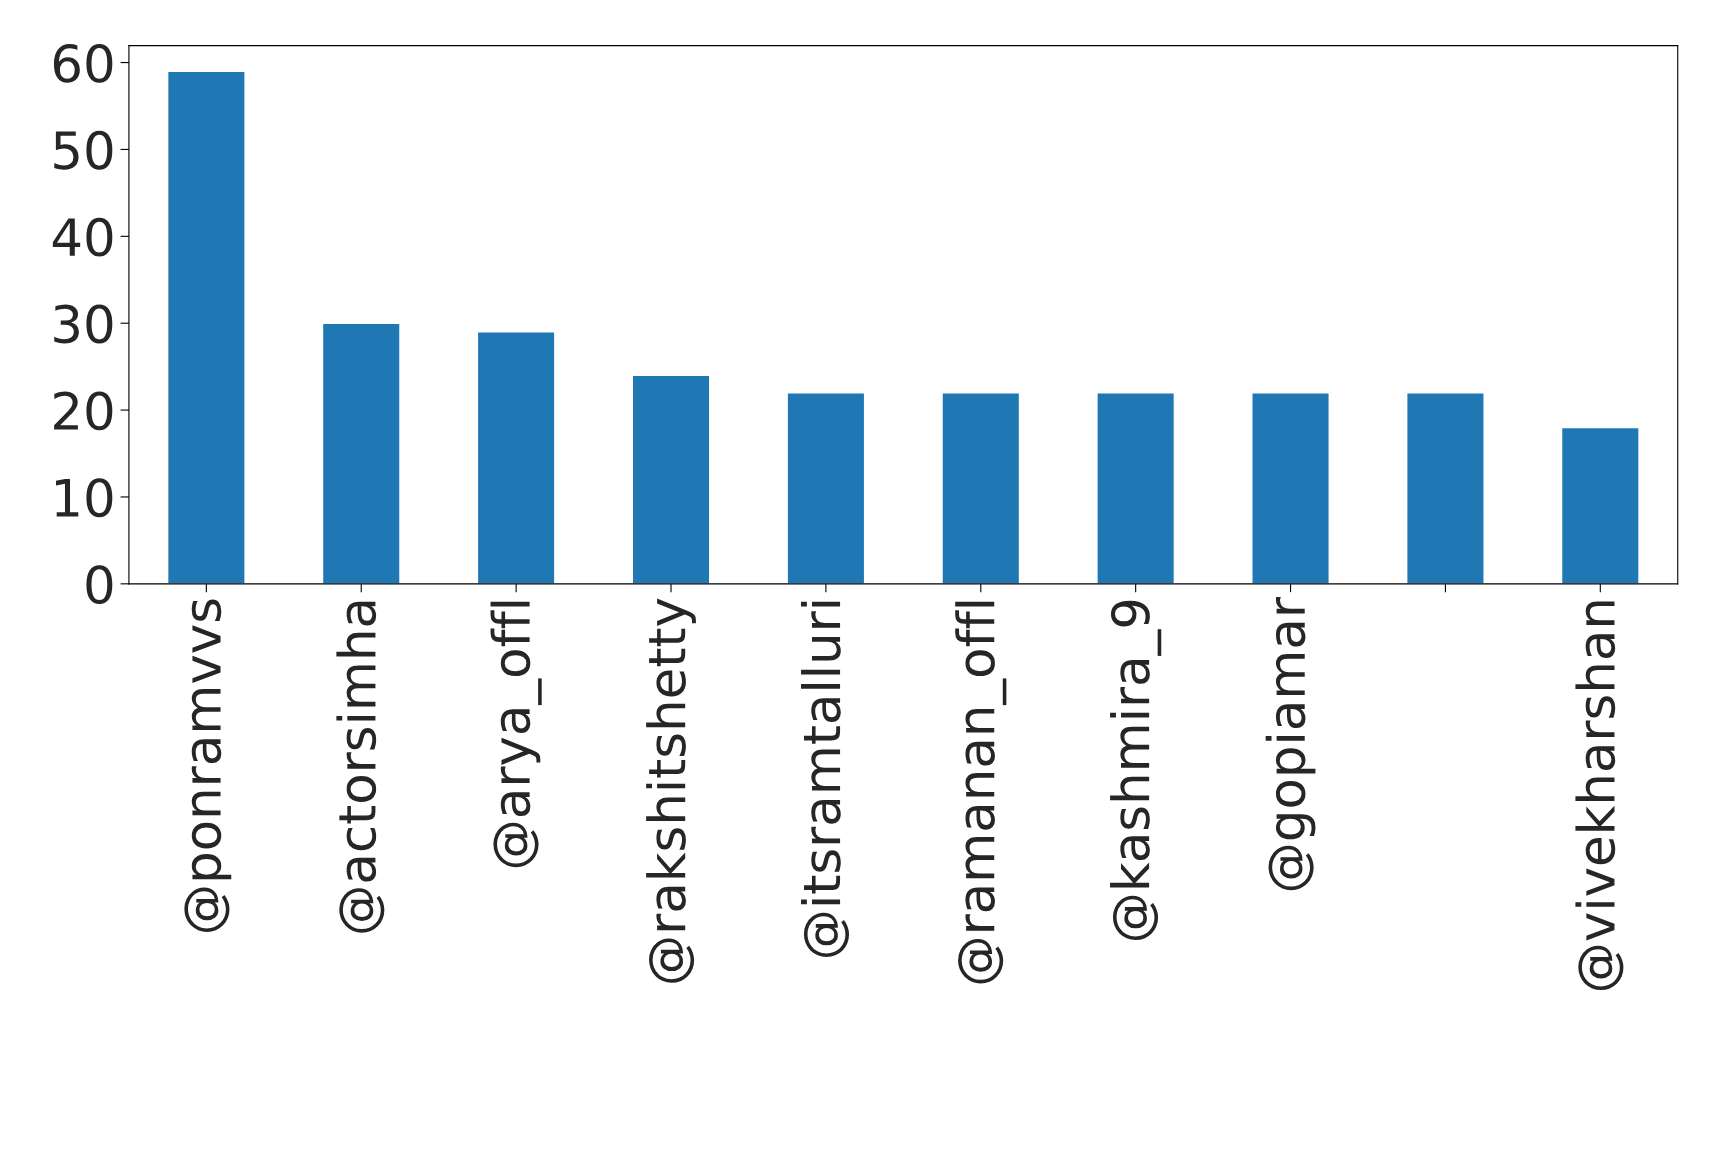 The width and height of the screenshot is (1719, 1170). Describe the element at coordinates (208, 765) in the screenshot. I see `x-tick-label: @ponramvvs` at that location.